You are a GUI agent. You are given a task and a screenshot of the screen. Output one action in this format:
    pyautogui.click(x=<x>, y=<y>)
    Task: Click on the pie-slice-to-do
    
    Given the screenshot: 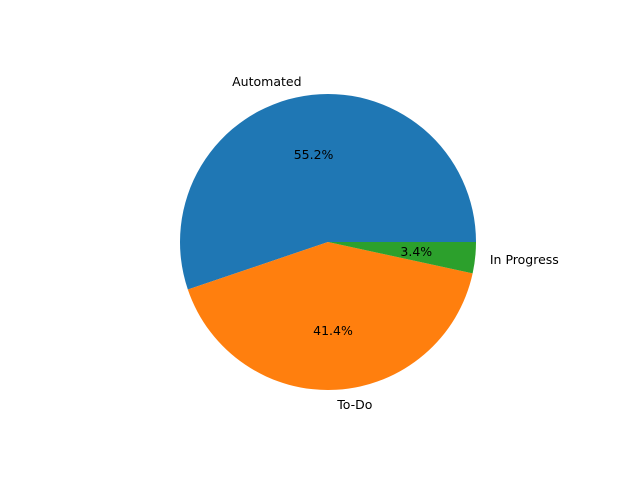 What is the action you would take?
    pyautogui.click(x=330, y=316)
    